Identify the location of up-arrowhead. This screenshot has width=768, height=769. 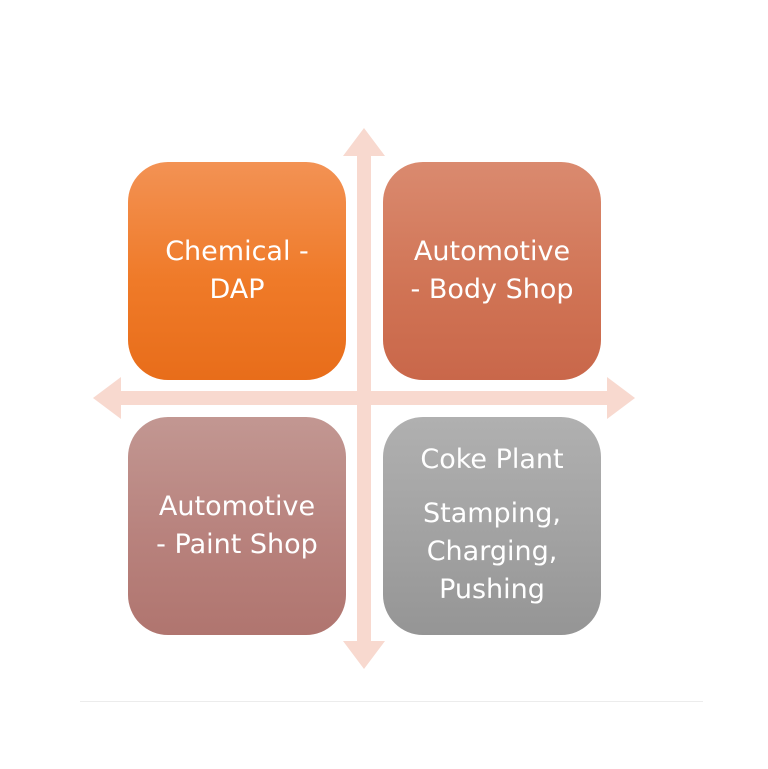
(364, 142).